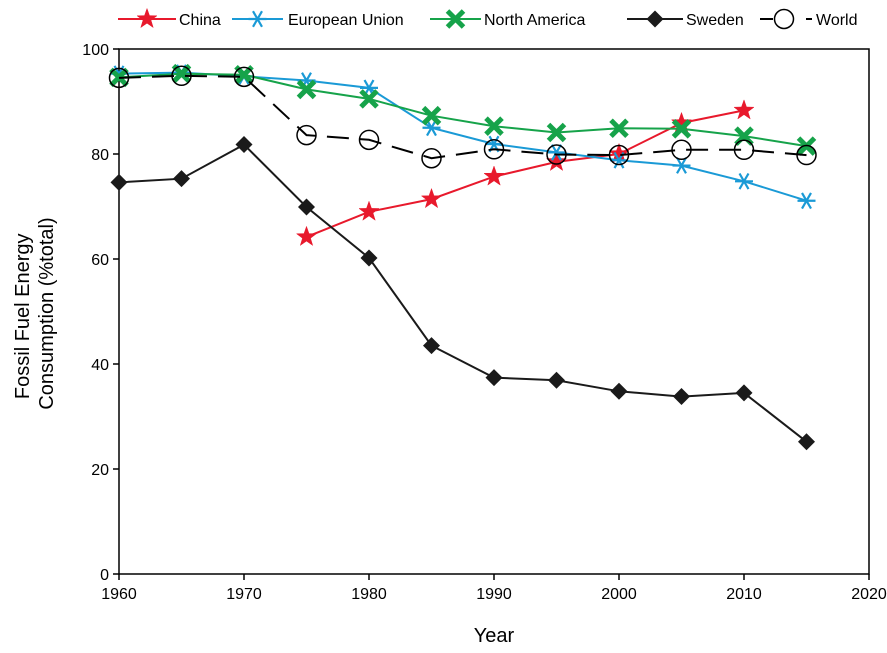 The height and width of the screenshot is (653, 887). Describe the element at coordinates (837, 20) in the screenshot. I see `legend-label: World` at that location.